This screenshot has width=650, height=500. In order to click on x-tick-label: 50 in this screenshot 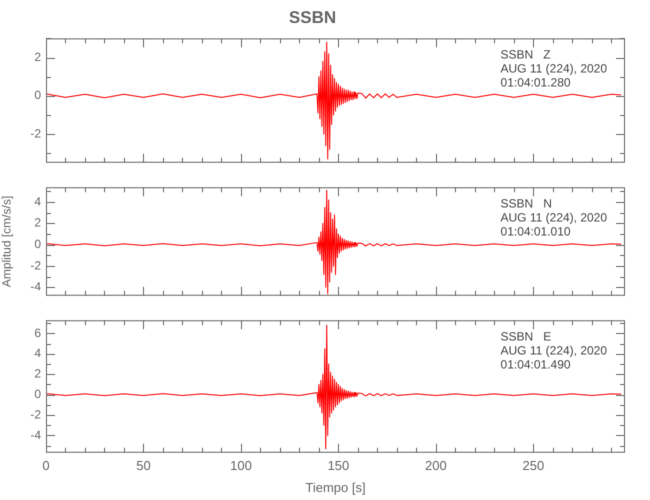, I will do `click(143, 466)`.